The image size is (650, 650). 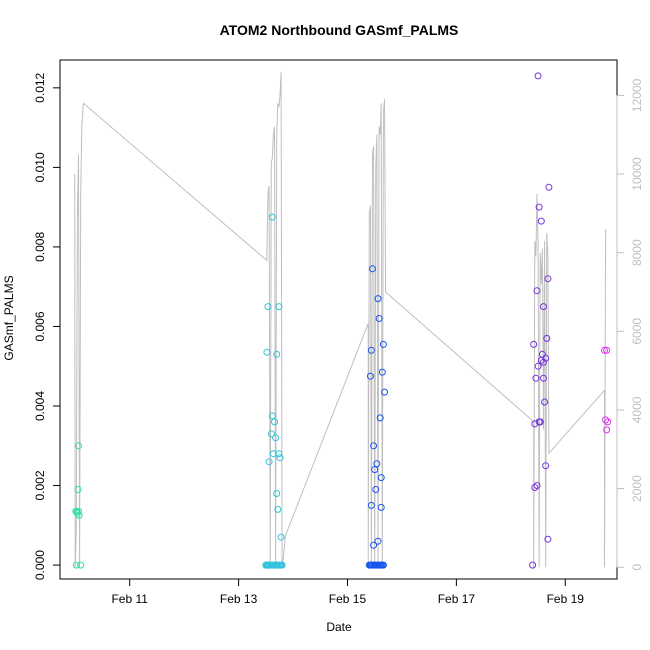 I want to click on x-axis: Feb 11 Feb 13 Feb 15 Feb 17 Feb 19, so click(x=348, y=592).